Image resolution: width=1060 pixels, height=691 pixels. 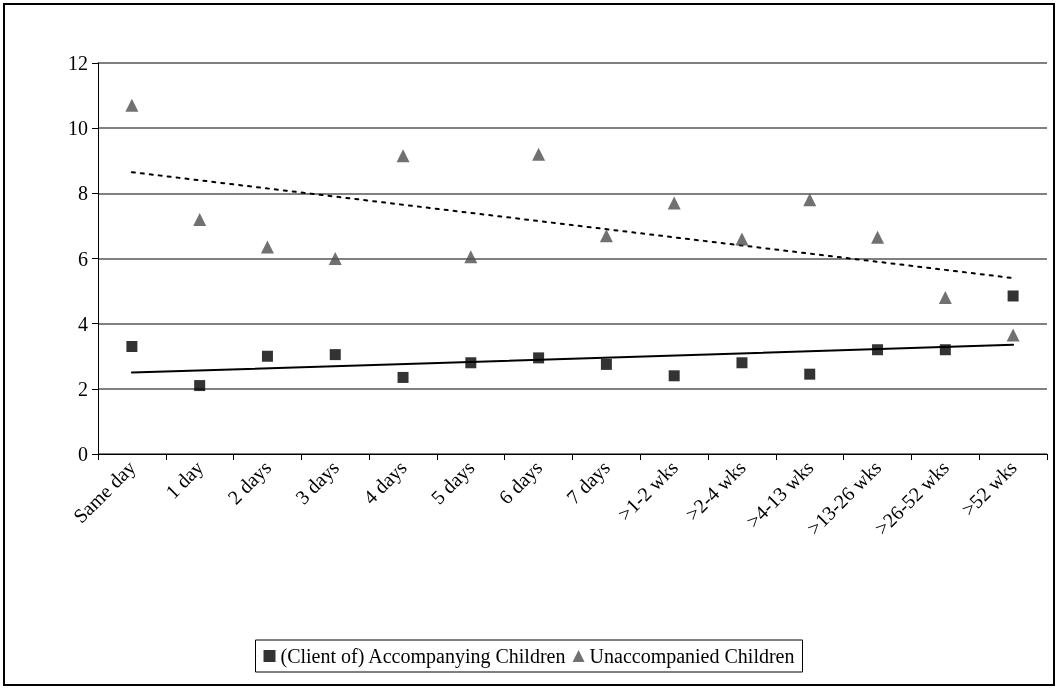 I want to click on x-tick-label: 3 days, so click(x=317, y=482).